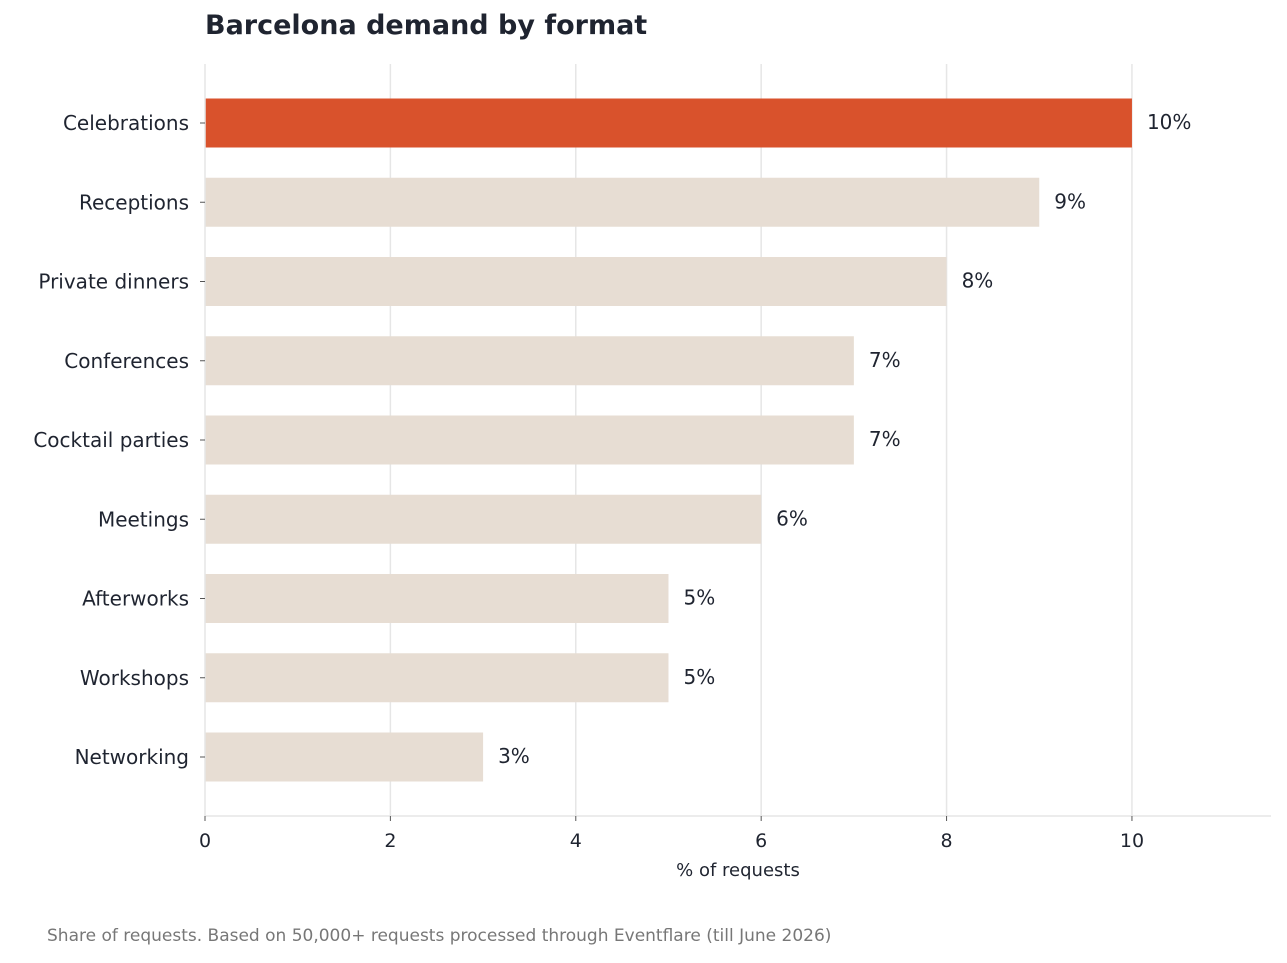 The width and height of the screenshot is (1287, 963). Describe the element at coordinates (1169, 122) in the screenshot. I see `value-label: 10%` at that location.